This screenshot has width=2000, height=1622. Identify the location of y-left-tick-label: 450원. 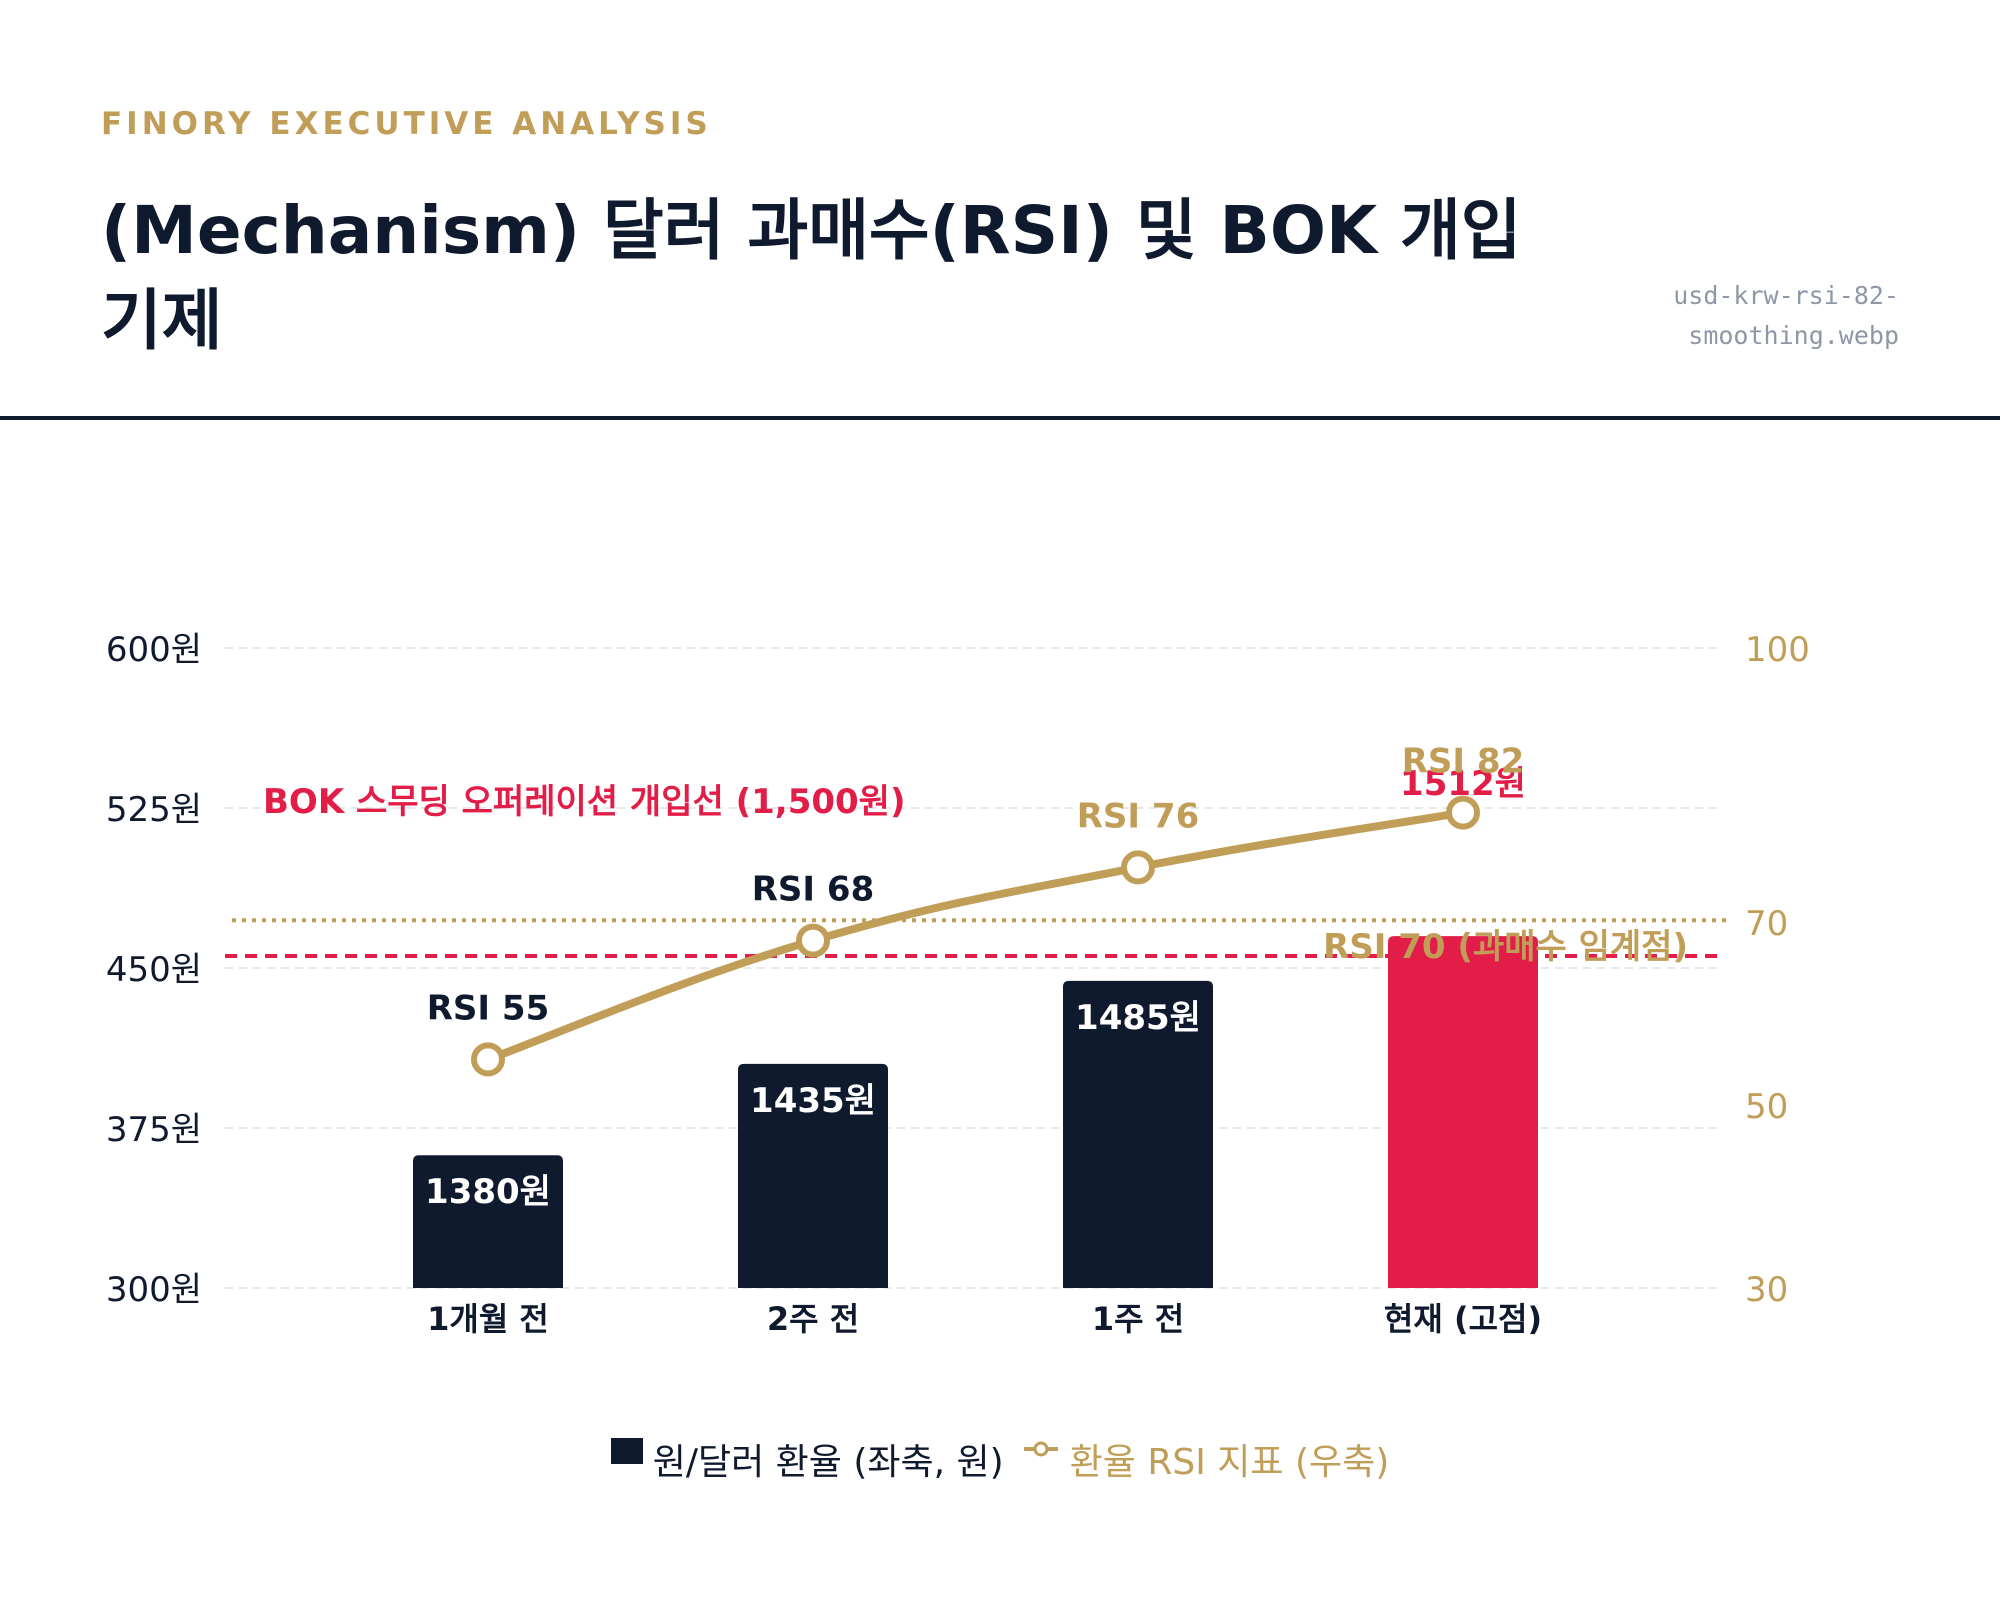
(154, 970).